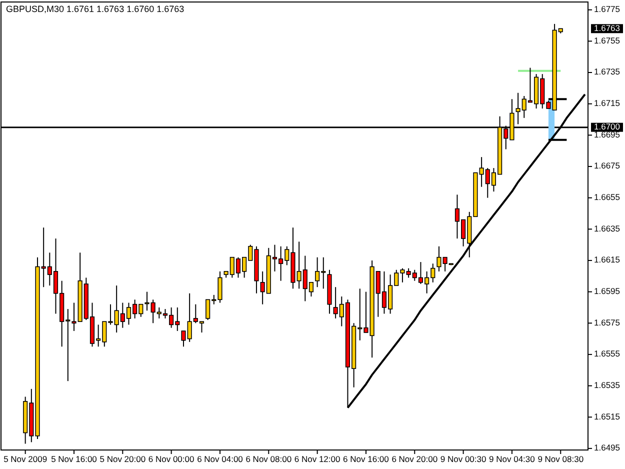  Describe the element at coordinates (607, 385) in the screenshot. I see `y-tick-label: 1.6535` at that location.